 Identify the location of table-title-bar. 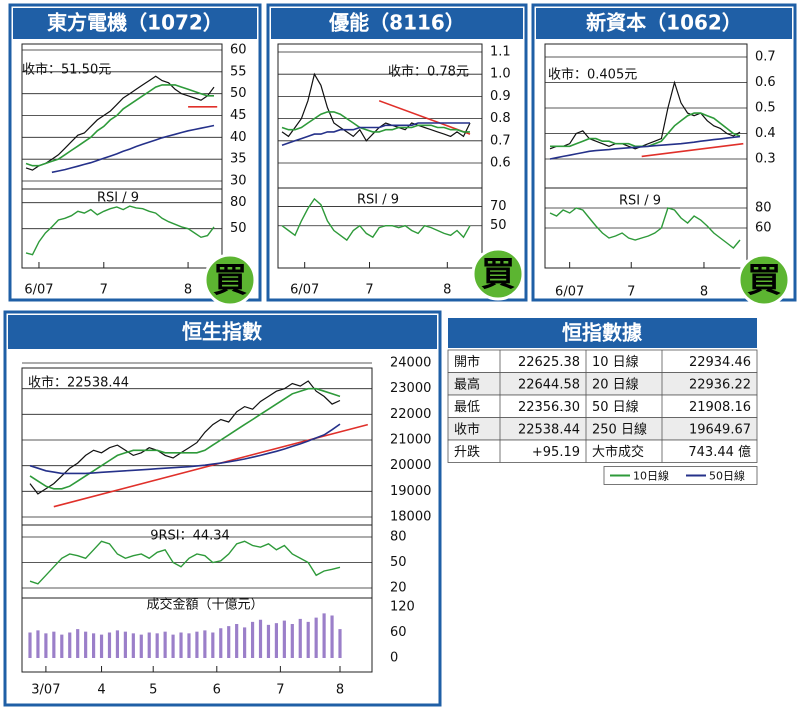
(602, 333).